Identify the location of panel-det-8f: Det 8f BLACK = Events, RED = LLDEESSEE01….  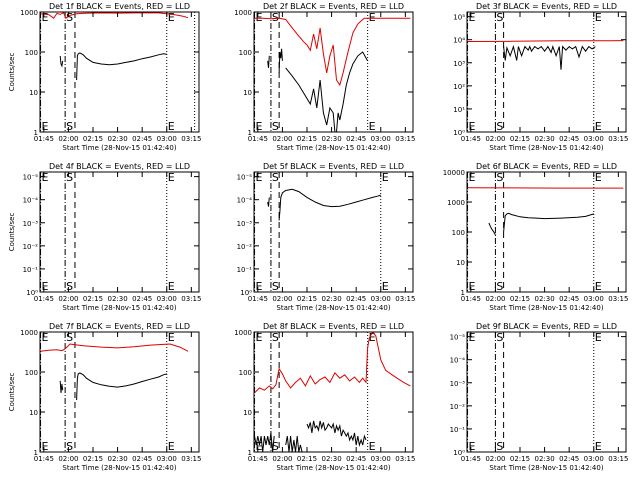
(324, 397).